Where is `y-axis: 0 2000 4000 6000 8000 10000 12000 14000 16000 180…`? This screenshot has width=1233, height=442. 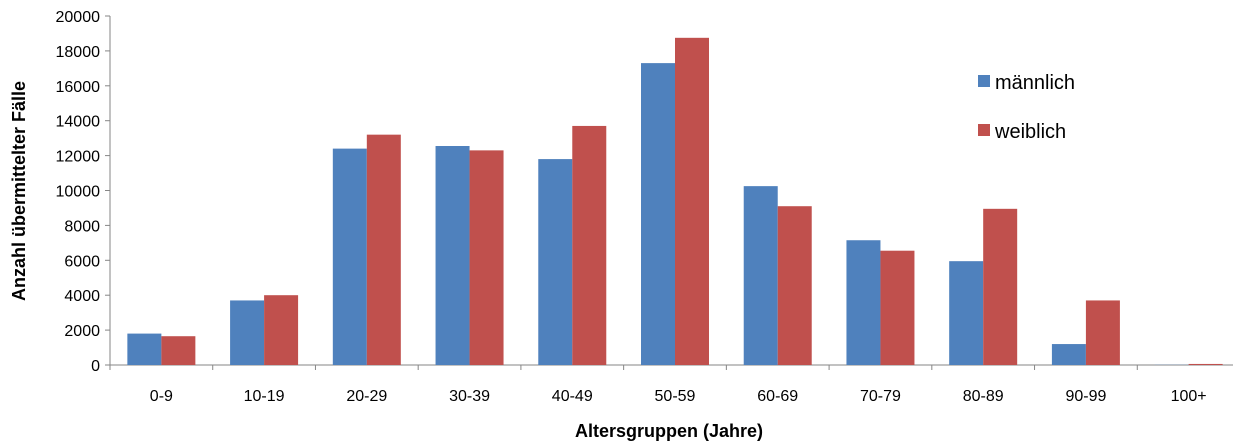
y-axis: 0 2000 4000 6000 8000 10000 12000 14000 16000 180… is located at coordinates (83, 192).